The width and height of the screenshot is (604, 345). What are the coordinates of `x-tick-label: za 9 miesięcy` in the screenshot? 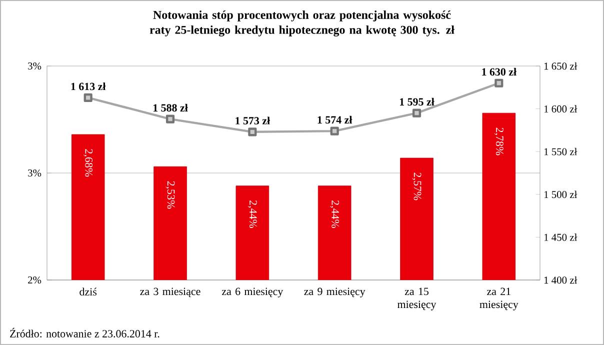 It's located at (335, 293).